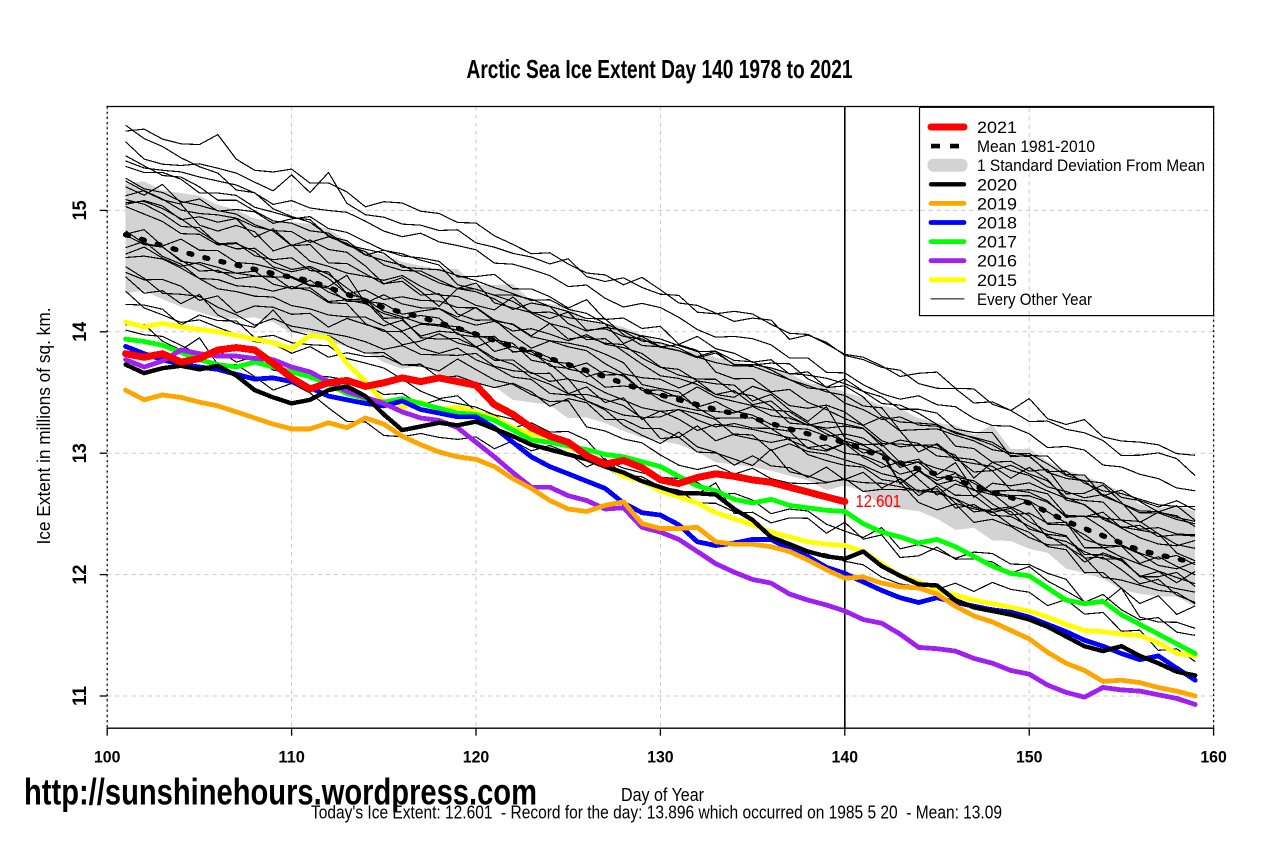 This screenshot has width=1284, height=855. I want to click on svg-text: 2015, so click(997, 280).